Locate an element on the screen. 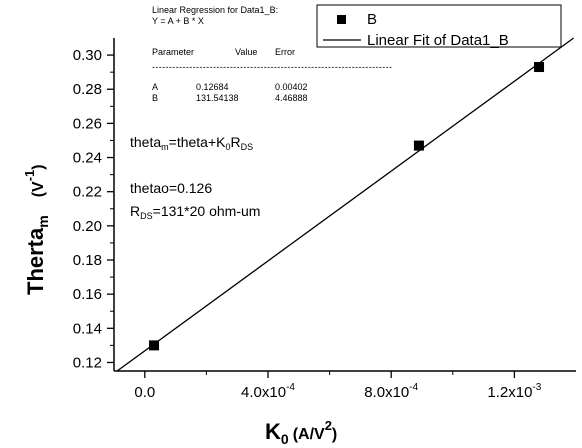 The image size is (582, 448). regression-row-b-error: 4.46888 is located at coordinates (291, 98).